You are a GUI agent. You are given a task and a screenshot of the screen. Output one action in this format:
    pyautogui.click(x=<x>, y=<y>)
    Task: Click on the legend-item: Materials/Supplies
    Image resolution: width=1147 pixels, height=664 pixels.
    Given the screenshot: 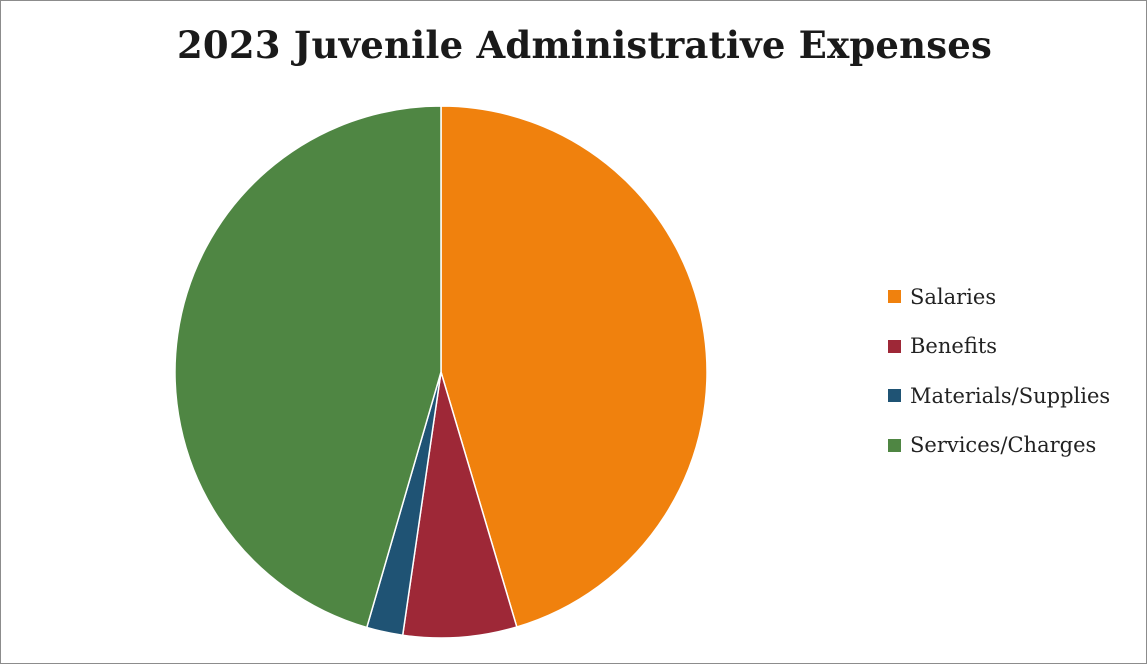 What is the action you would take?
    pyautogui.click(x=999, y=395)
    